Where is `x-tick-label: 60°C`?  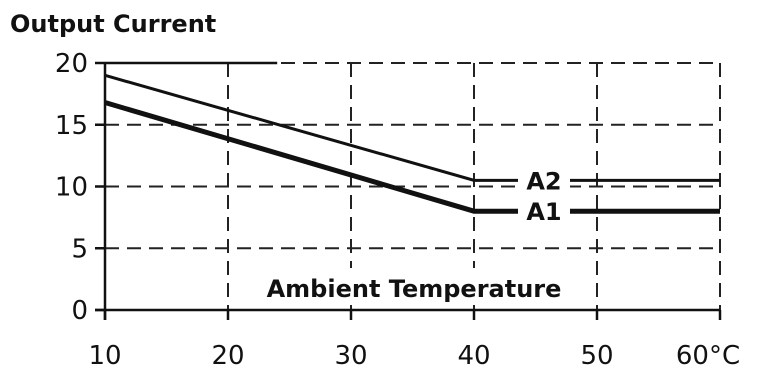
x-tick-label: 60°C is located at coordinates (708, 356).